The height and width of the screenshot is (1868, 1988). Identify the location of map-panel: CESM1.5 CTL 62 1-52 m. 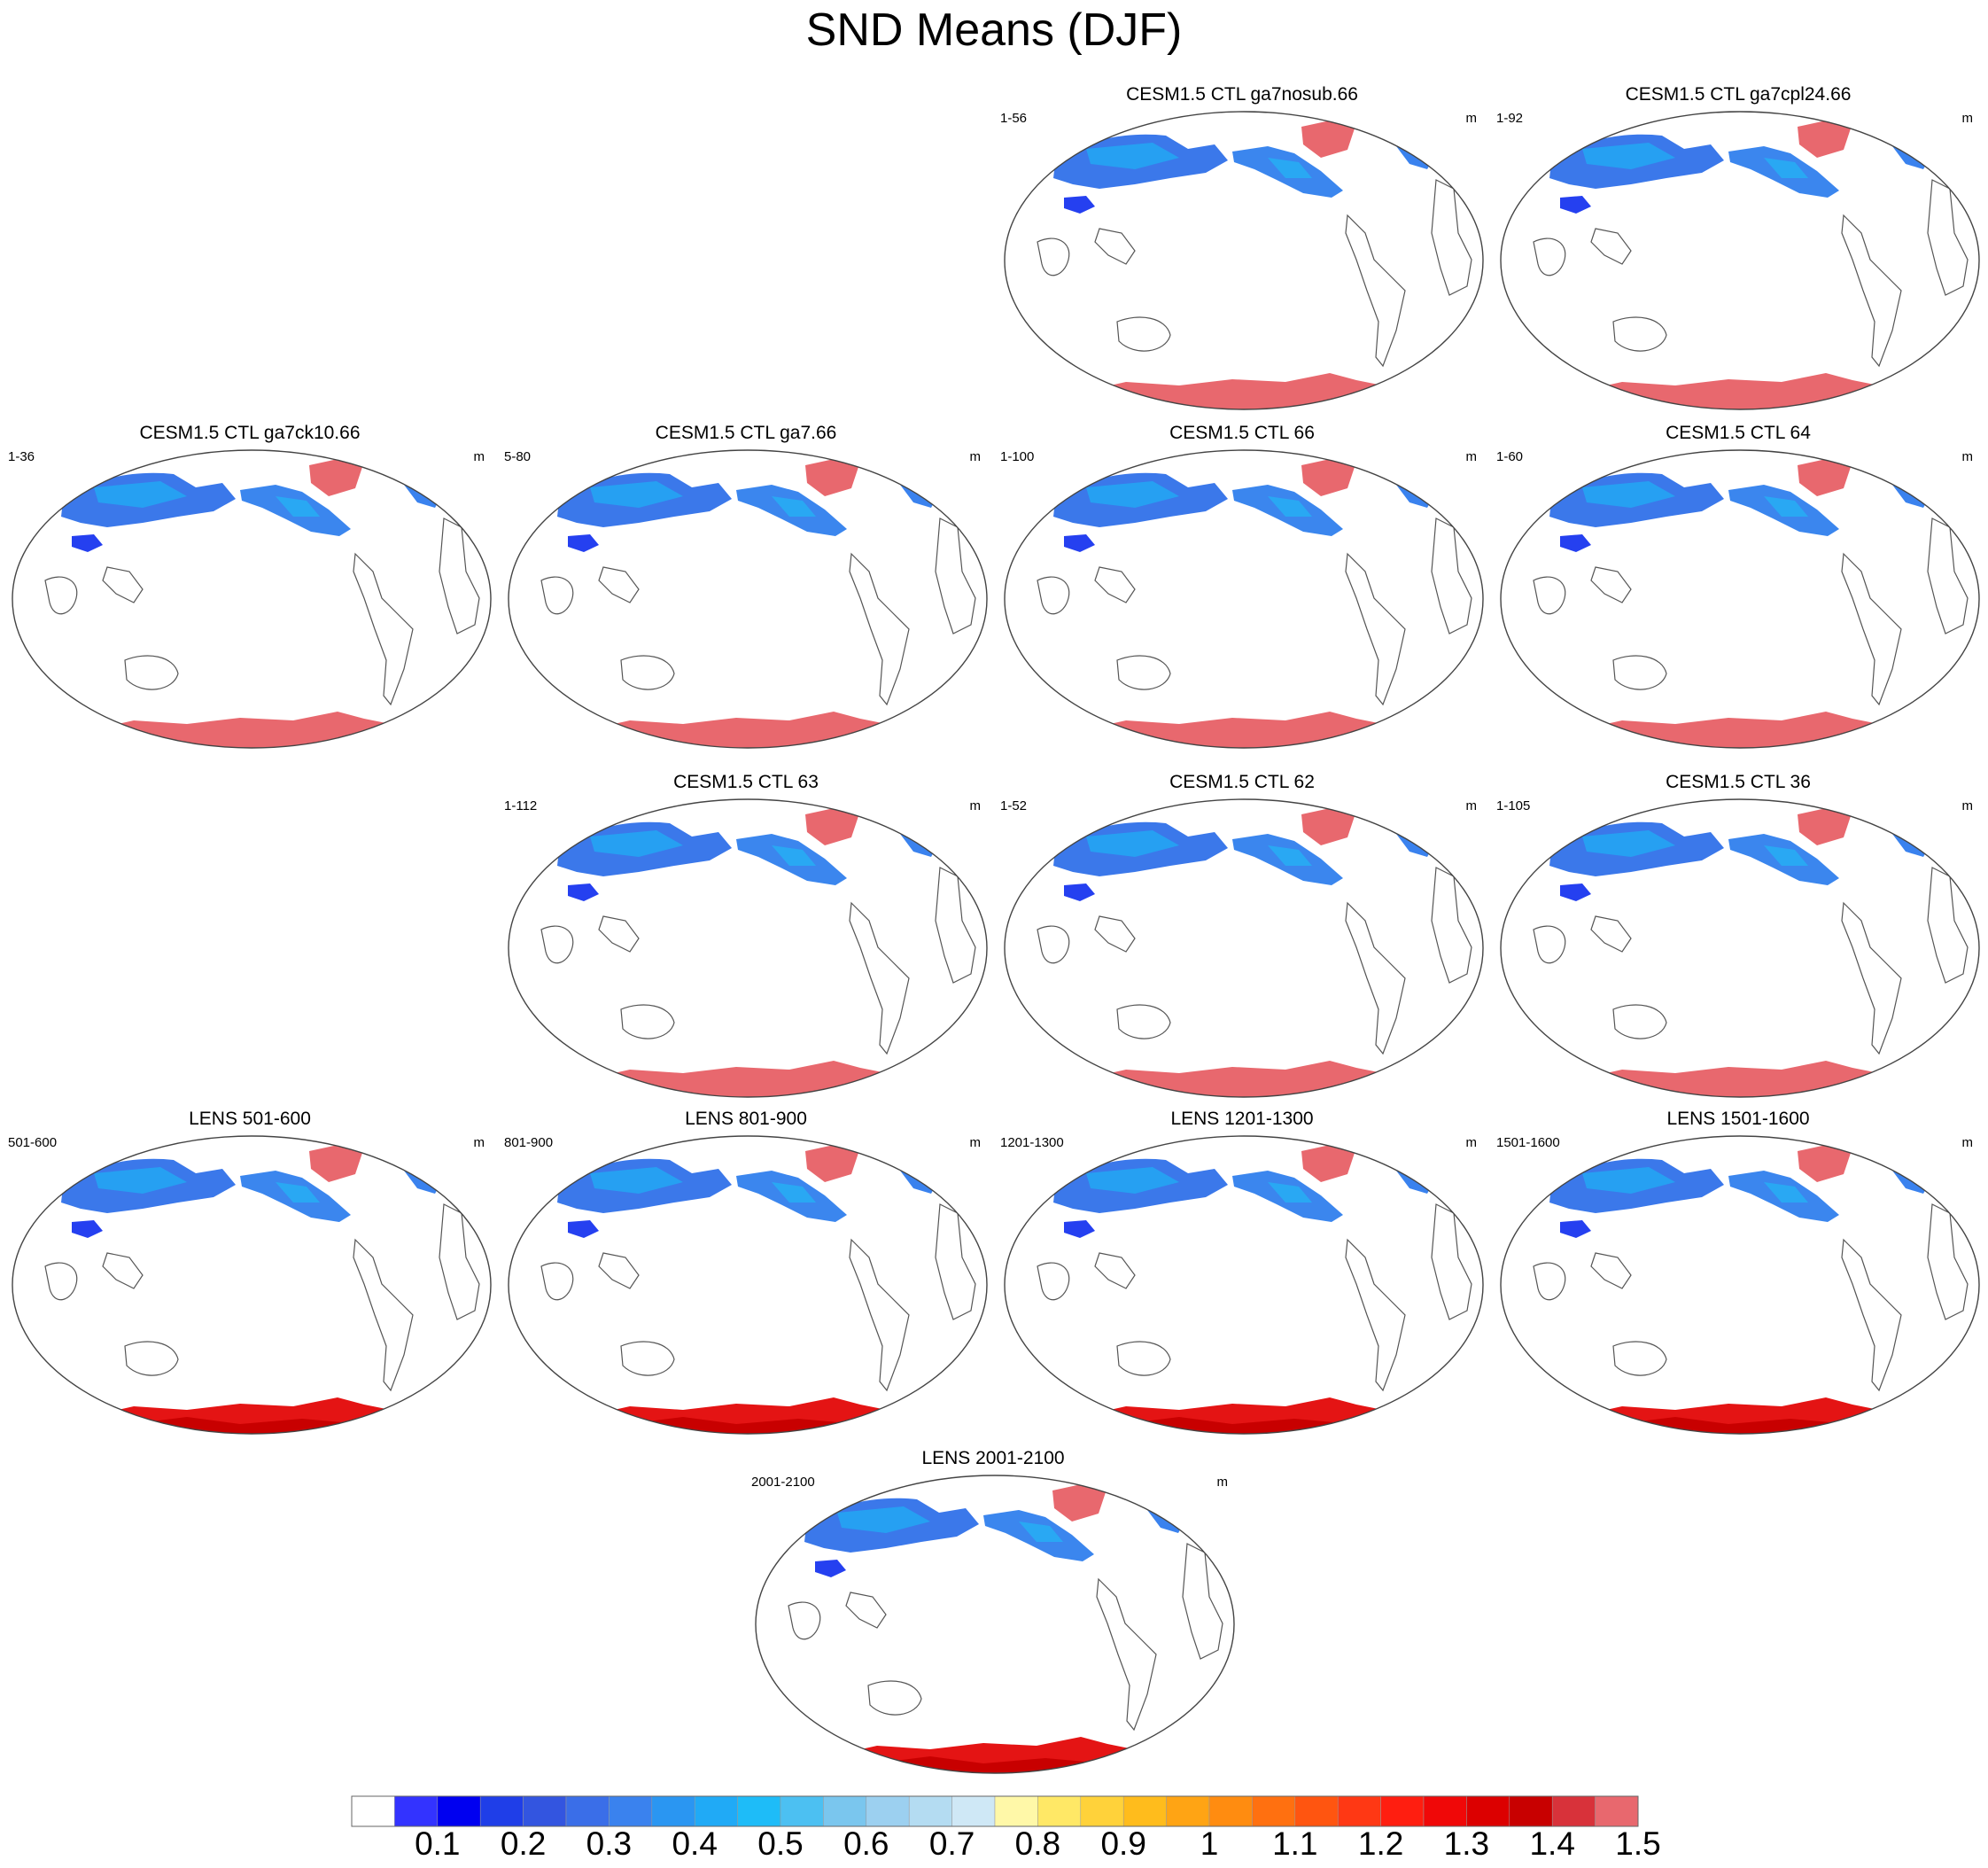
(1242, 937).